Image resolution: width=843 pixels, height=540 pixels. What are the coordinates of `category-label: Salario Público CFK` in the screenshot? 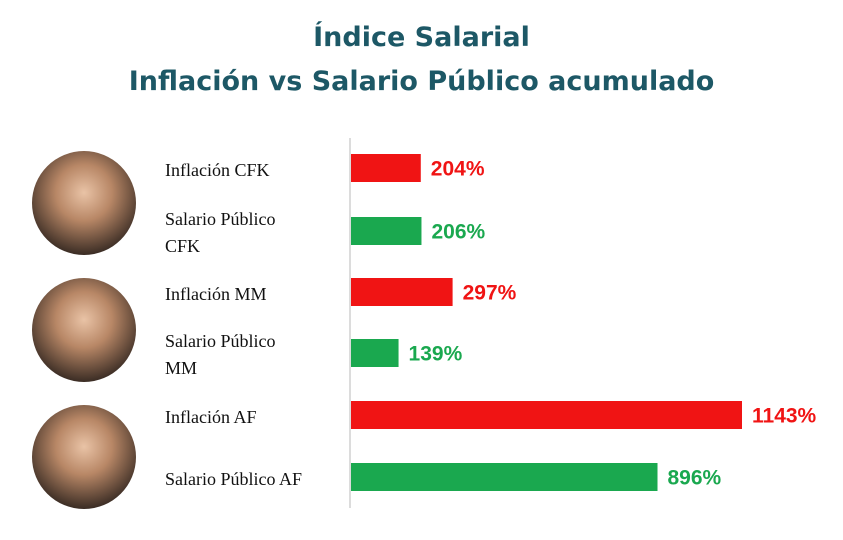 It's located at (220, 232).